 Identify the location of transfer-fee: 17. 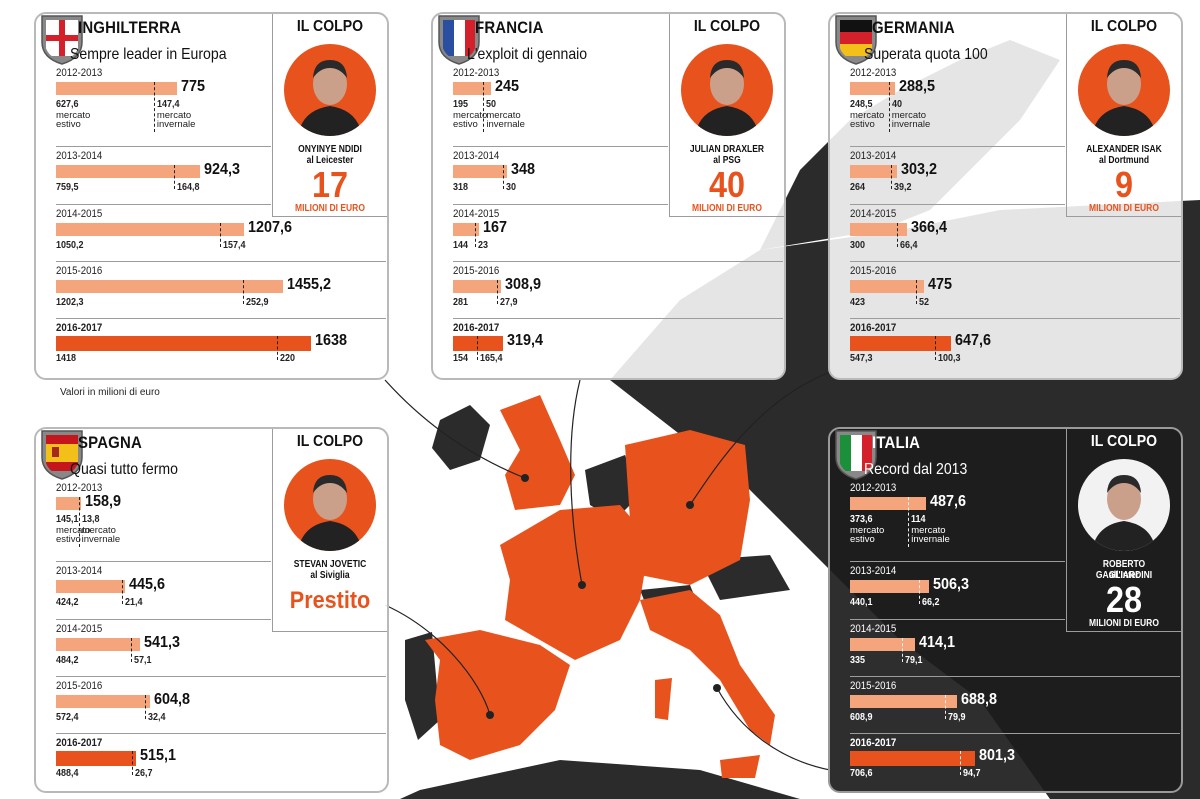
(330, 184).